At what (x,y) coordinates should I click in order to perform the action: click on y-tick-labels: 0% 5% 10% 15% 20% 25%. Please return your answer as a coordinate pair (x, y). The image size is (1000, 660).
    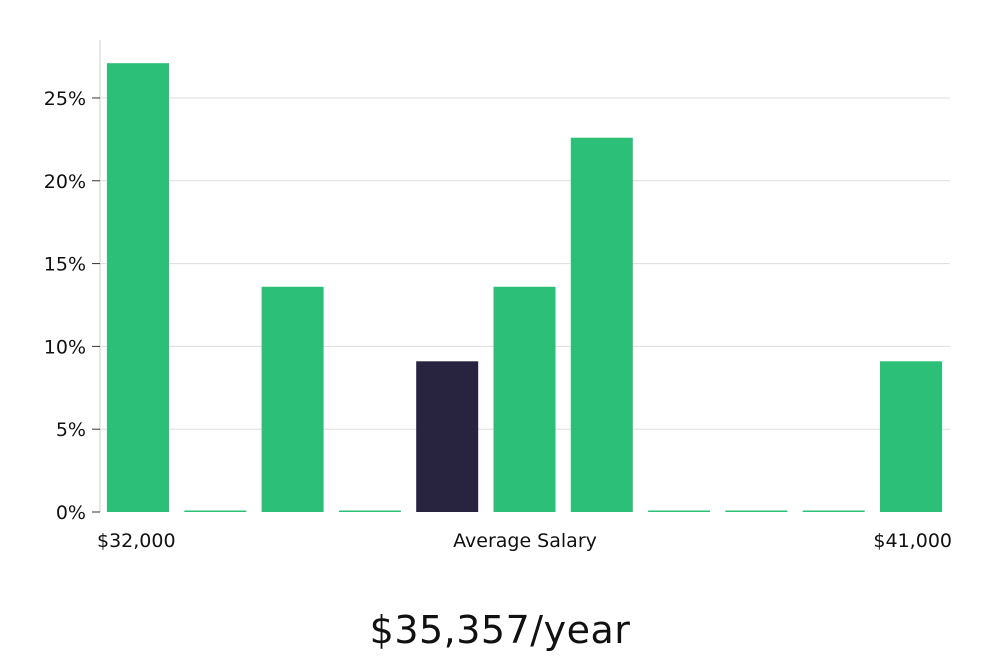
    Looking at the image, I should click on (72, 306).